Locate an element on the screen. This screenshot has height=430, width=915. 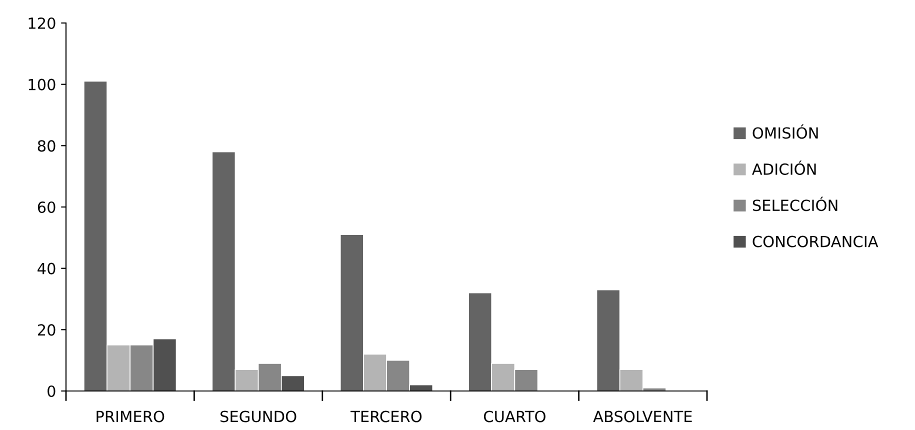
x-tick-label: CUARTO is located at coordinates (515, 416).